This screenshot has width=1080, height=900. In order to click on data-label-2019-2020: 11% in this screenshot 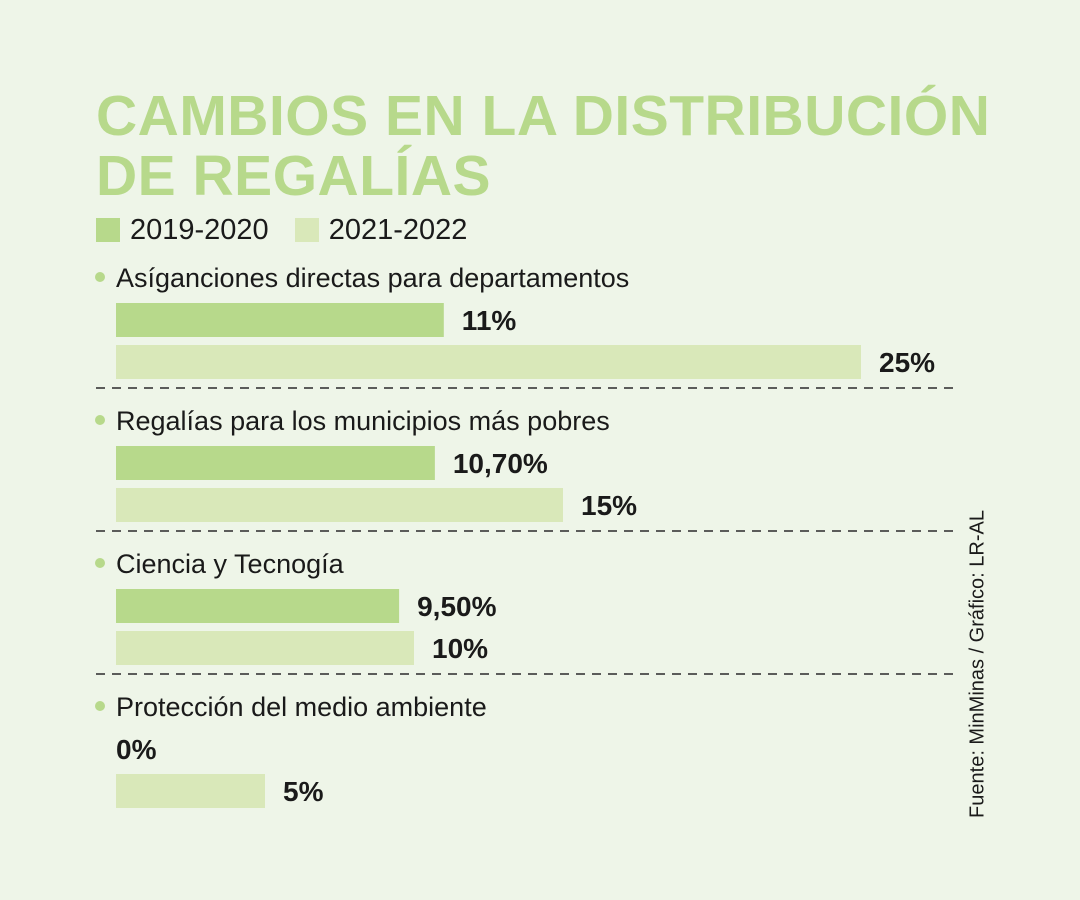, I will do `click(489, 320)`.